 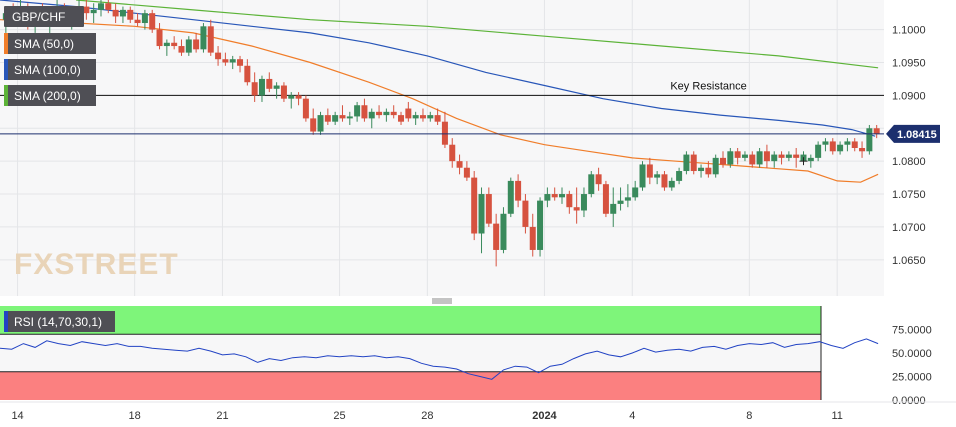 I want to click on sma-legend-item: SMA (100,0), so click(x=50, y=69).